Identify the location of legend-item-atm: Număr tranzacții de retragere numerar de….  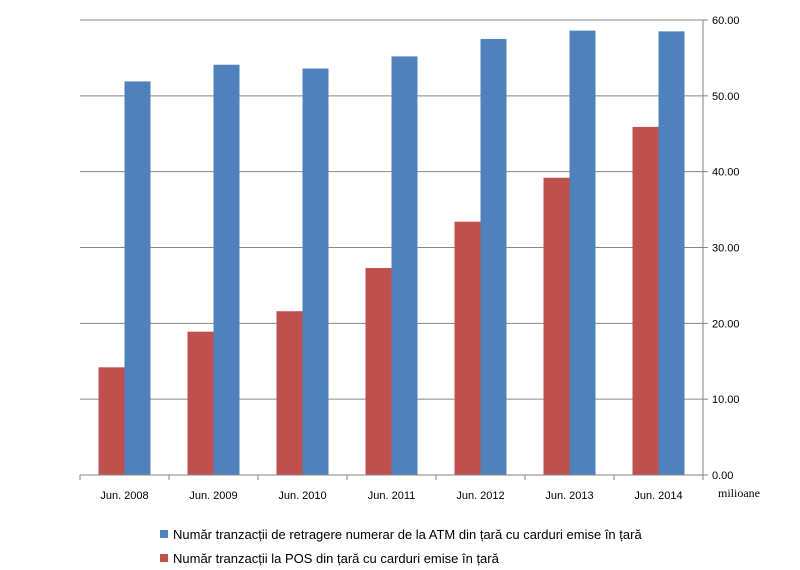
(401, 534).